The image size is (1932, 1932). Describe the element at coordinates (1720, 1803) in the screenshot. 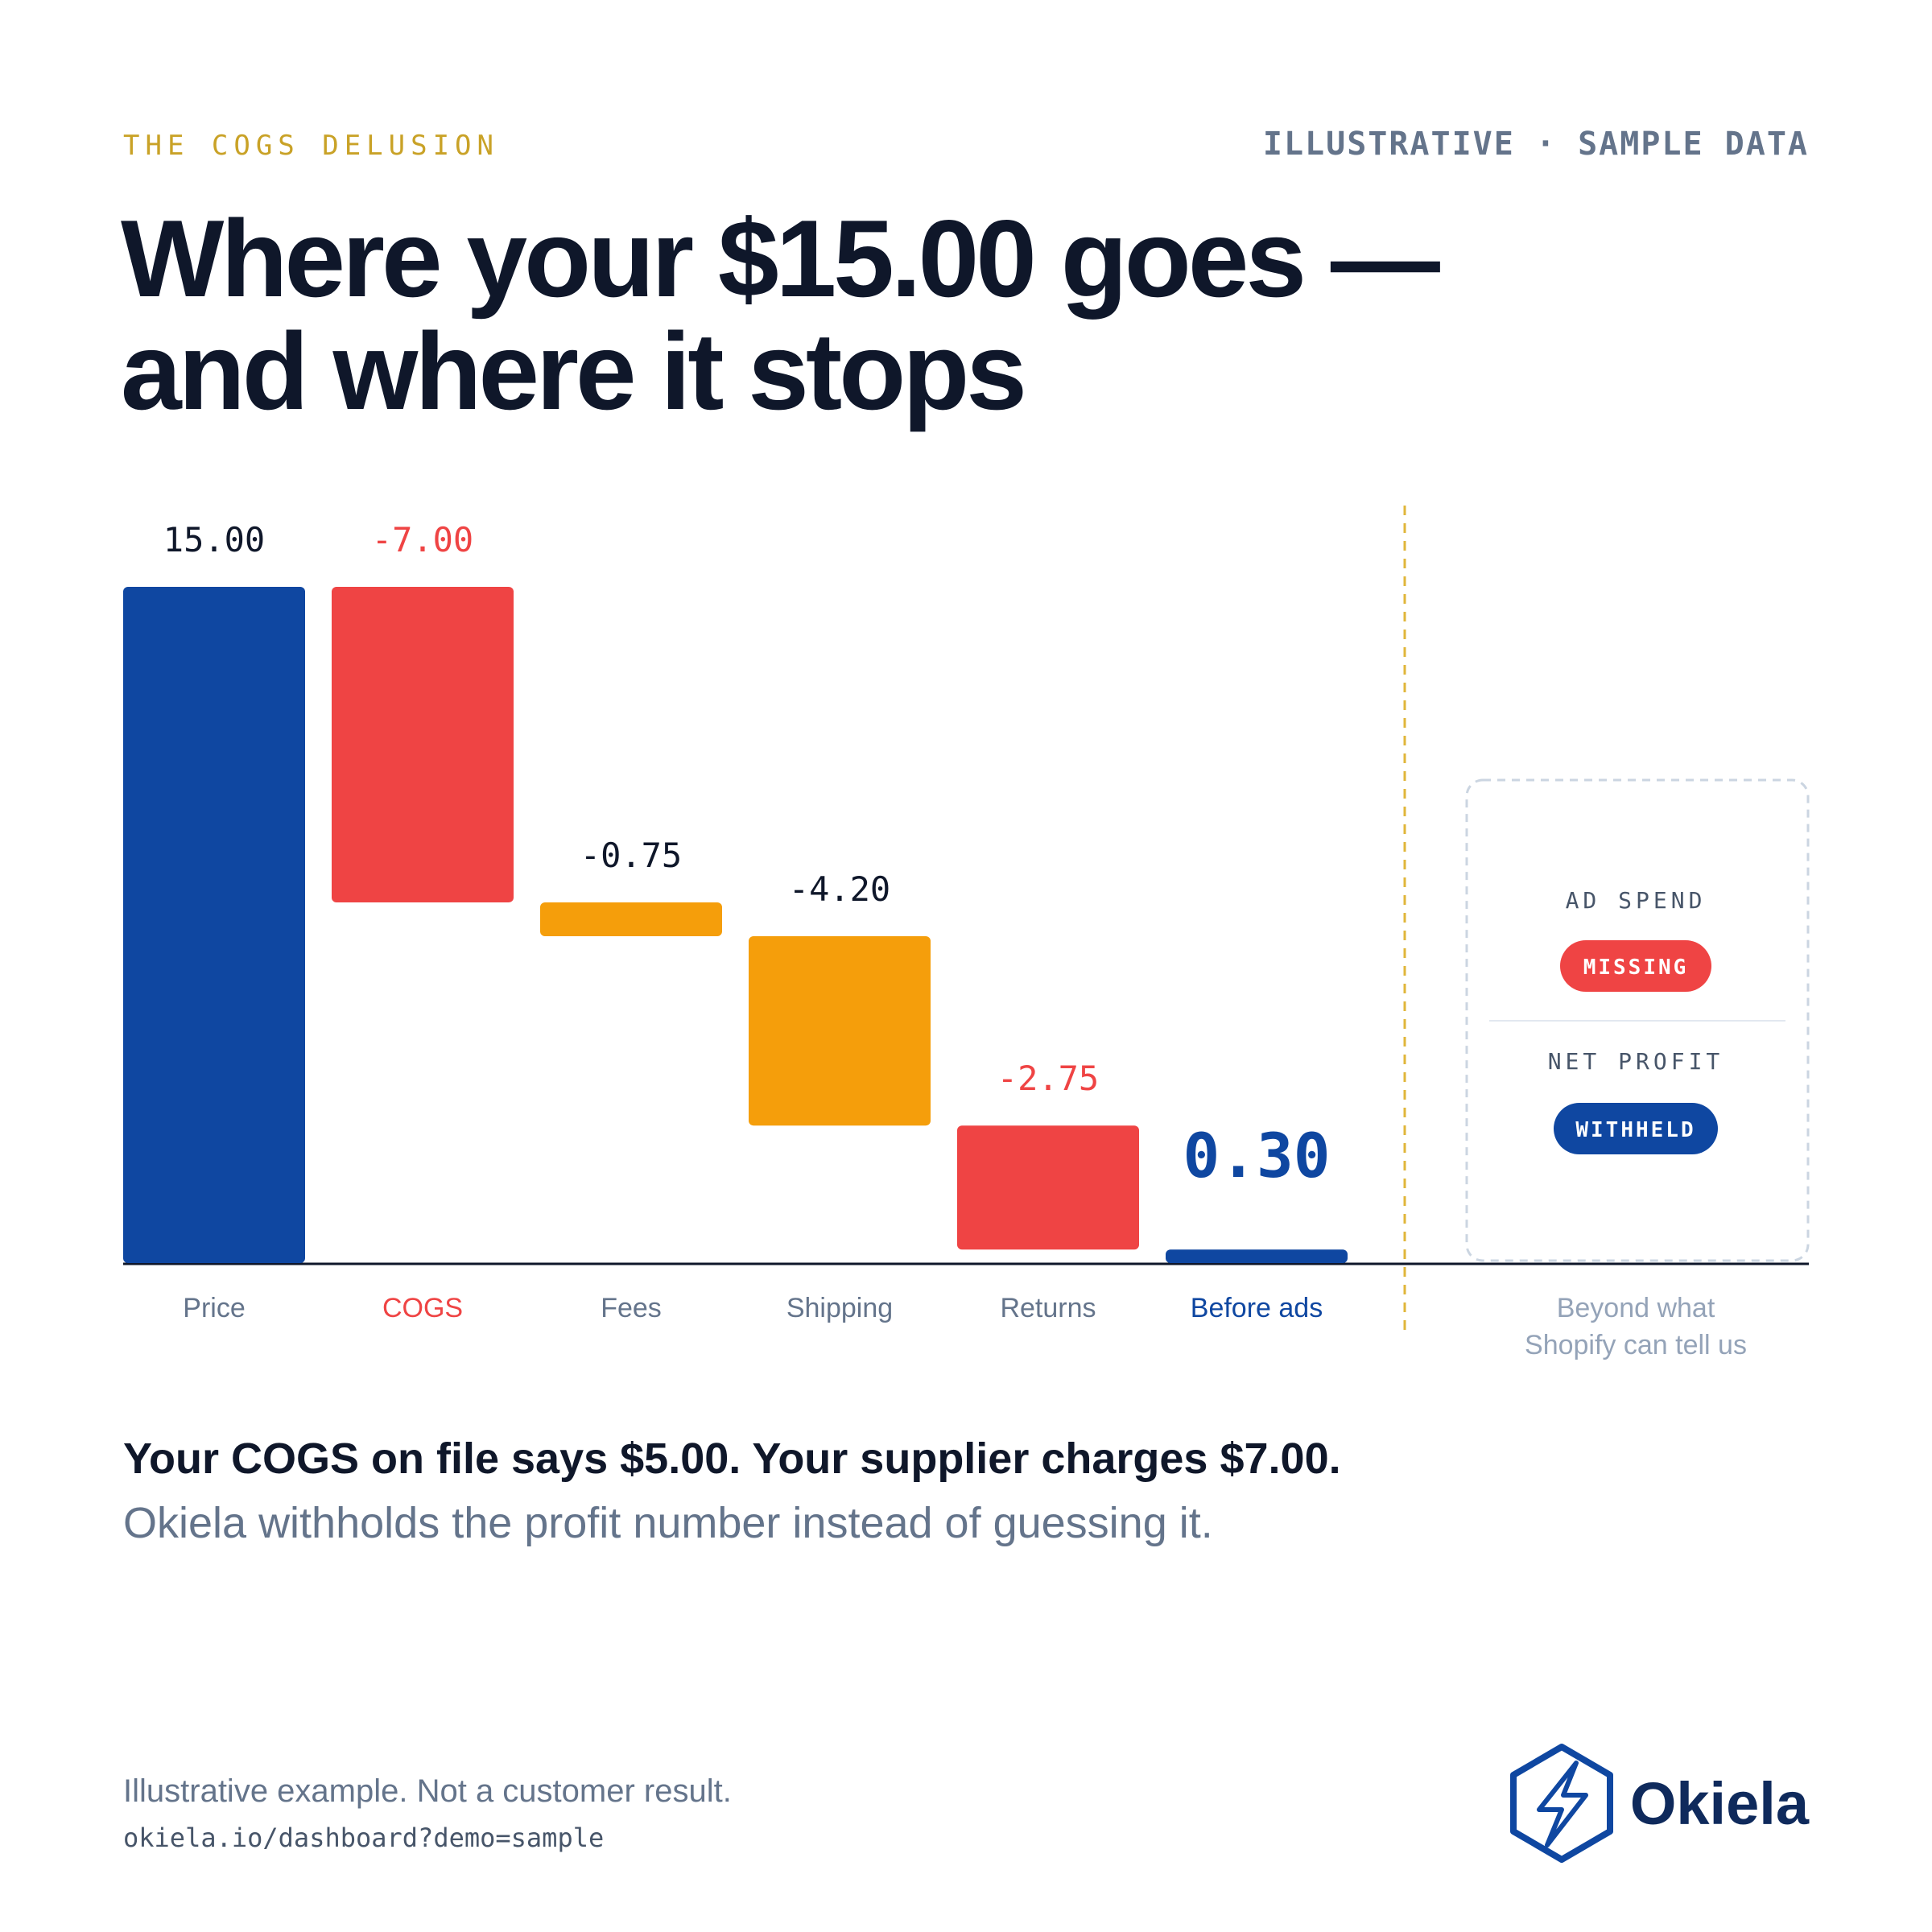

I see `brand: Okiela` at that location.